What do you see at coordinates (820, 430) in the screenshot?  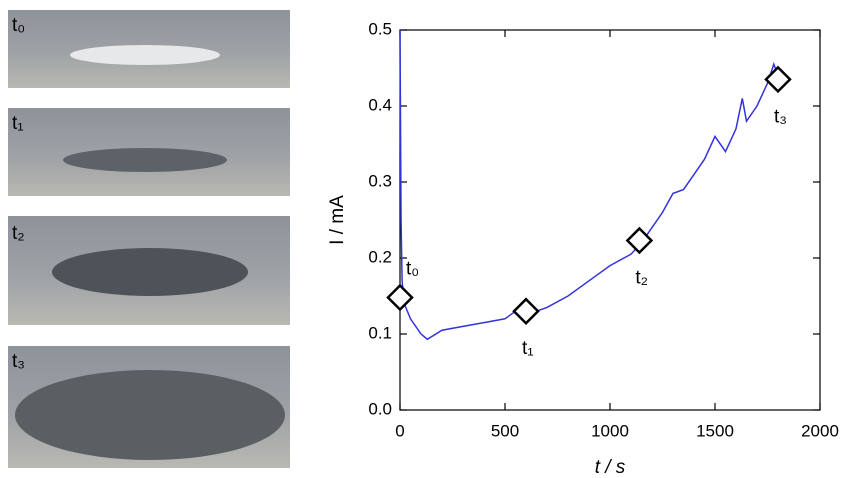 I see `x-tick-label: 2000` at bounding box center [820, 430].